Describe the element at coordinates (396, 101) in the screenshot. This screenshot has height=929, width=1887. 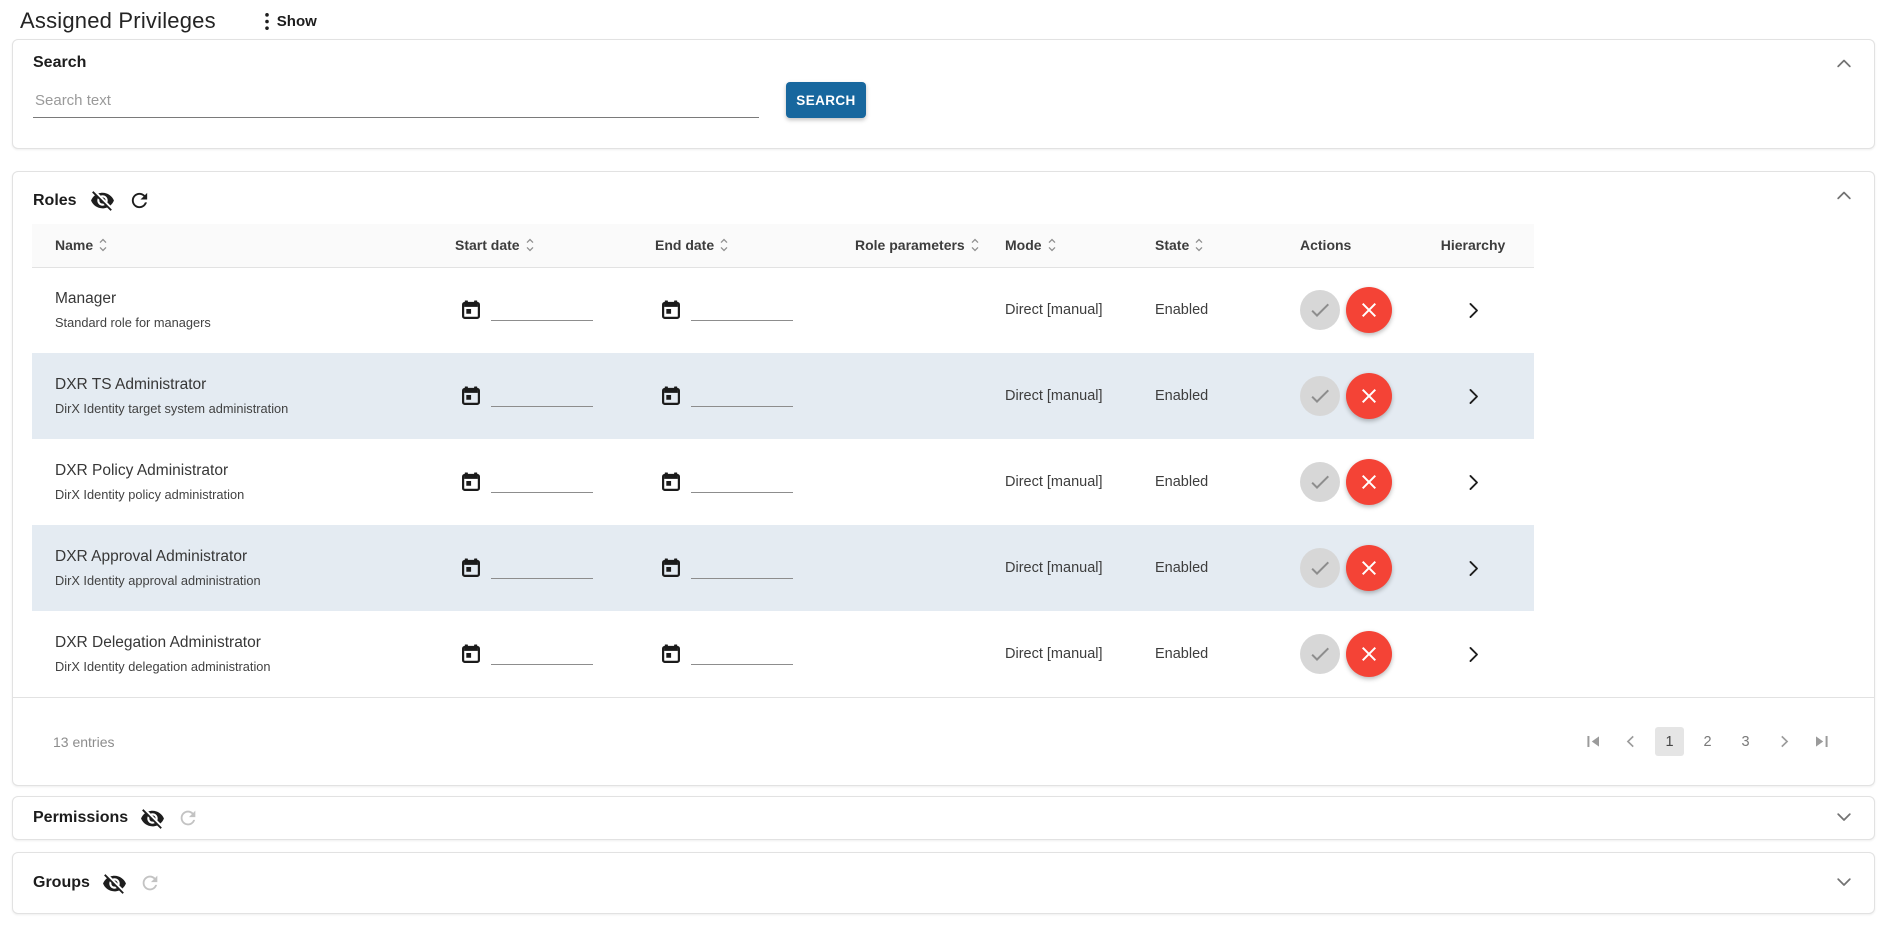
I see `search-input` at that location.